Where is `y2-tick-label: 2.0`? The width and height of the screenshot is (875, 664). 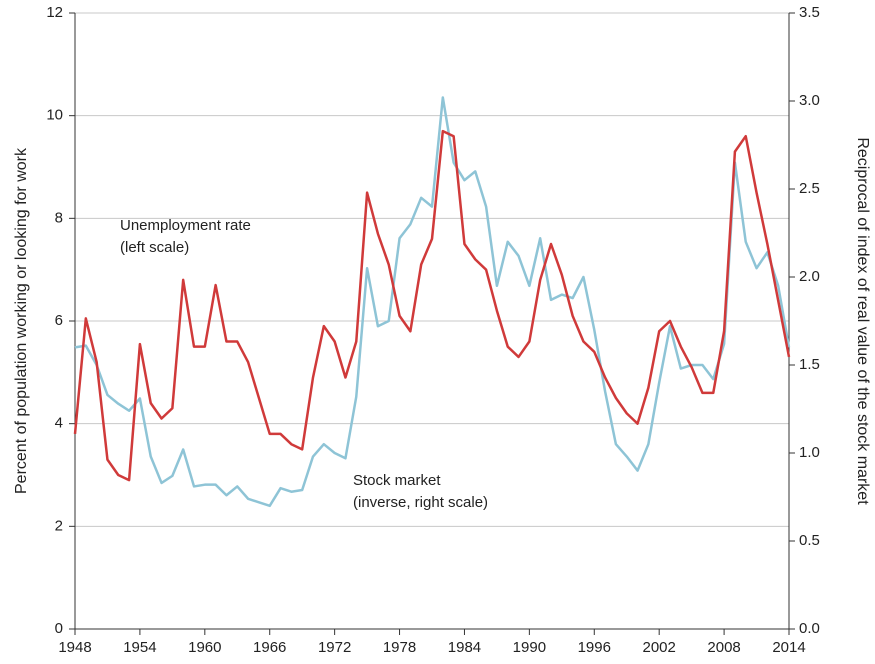
y2-tick-label: 2.0 is located at coordinates (809, 276).